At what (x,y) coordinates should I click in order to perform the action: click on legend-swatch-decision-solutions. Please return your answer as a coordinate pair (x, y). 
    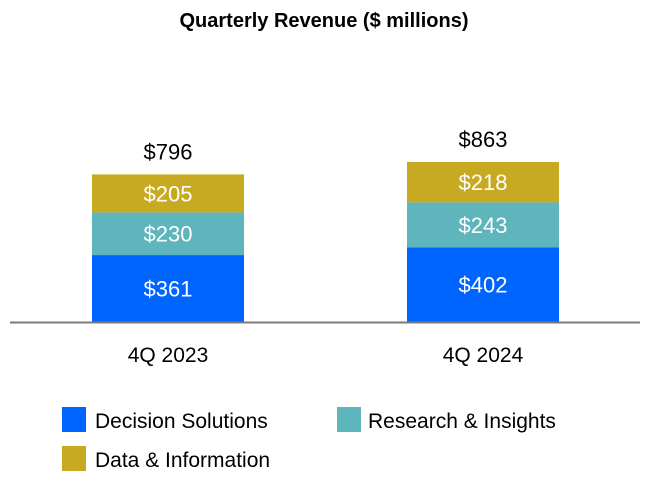
    Looking at the image, I should click on (74, 419).